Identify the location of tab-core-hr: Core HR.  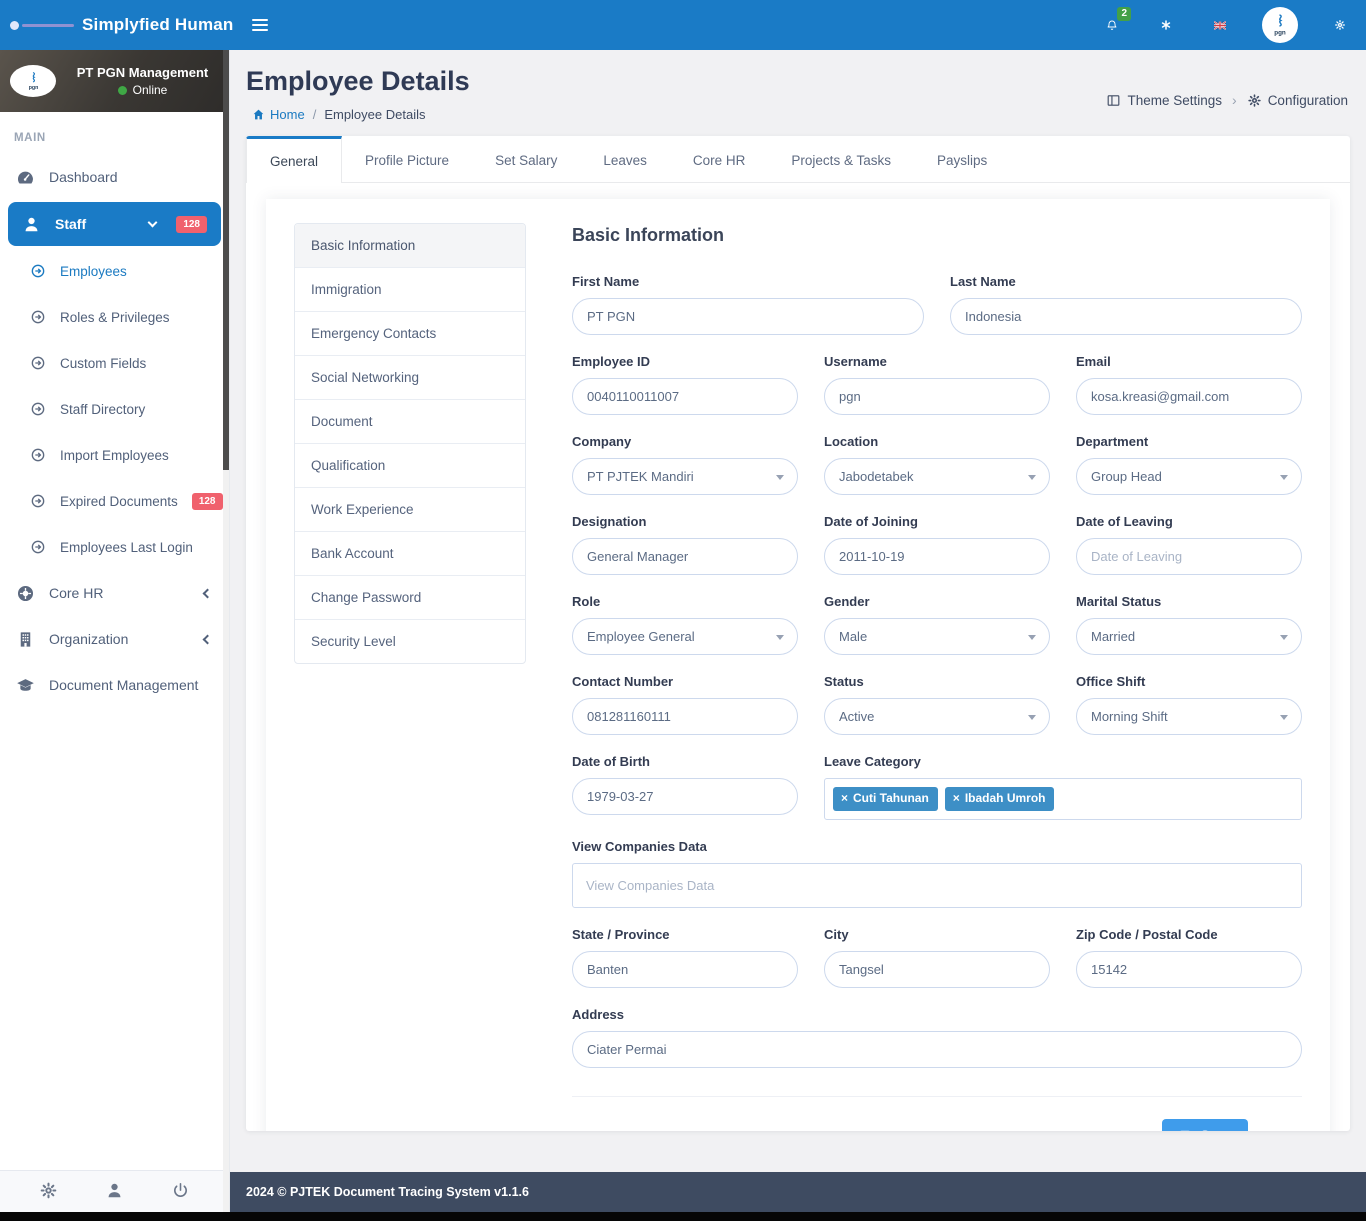
(719, 159).